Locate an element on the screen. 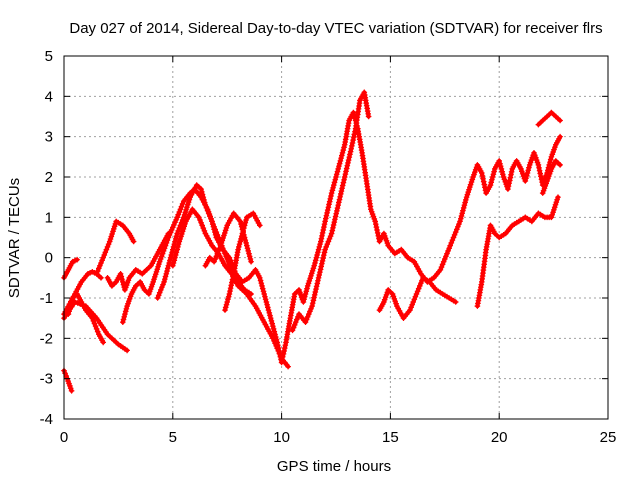 Image resolution: width=640 pixels, height=480 pixels. x-tick-label: 20 is located at coordinates (499, 437).